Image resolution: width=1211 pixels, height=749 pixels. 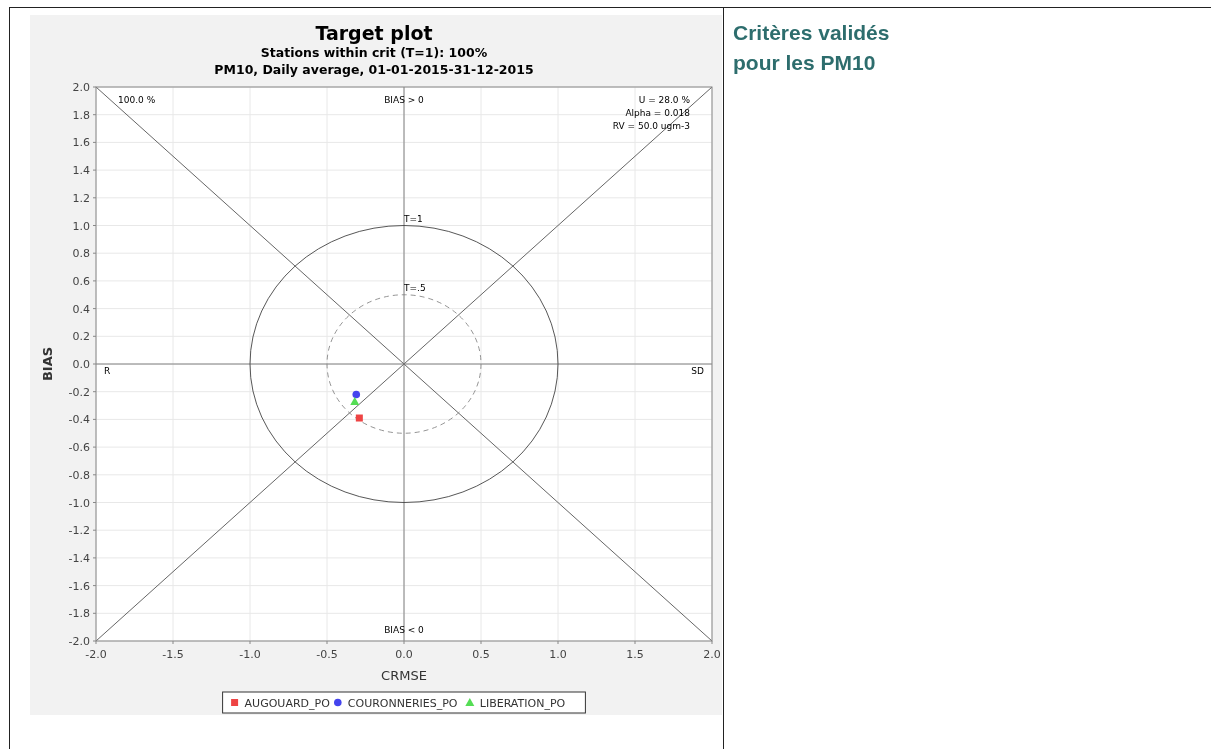 What do you see at coordinates (107, 371) in the screenshot?
I see `annotation: R` at bounding box center [107, 371].